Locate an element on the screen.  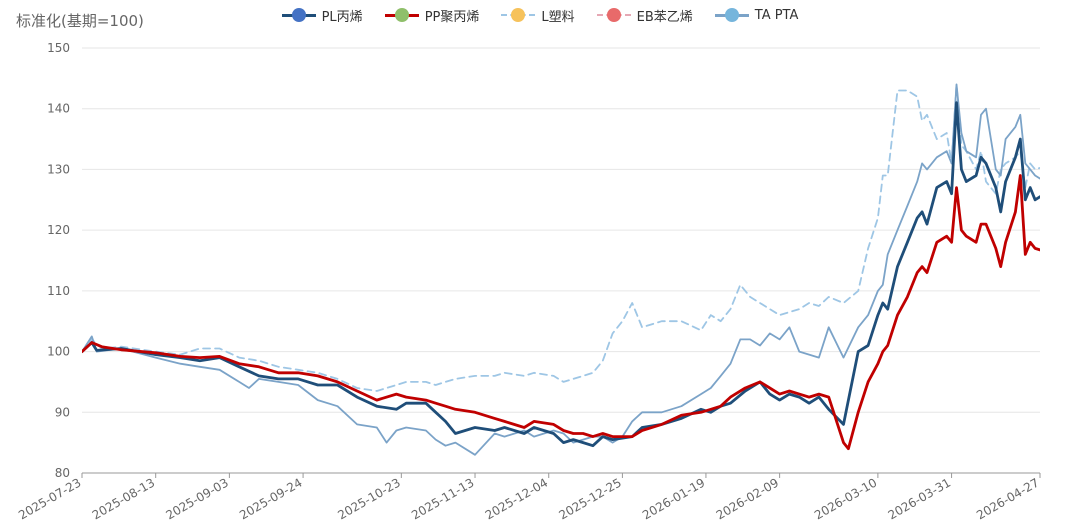
x-tick-label: 2026-03-31 is located at coordinates (919, 498).